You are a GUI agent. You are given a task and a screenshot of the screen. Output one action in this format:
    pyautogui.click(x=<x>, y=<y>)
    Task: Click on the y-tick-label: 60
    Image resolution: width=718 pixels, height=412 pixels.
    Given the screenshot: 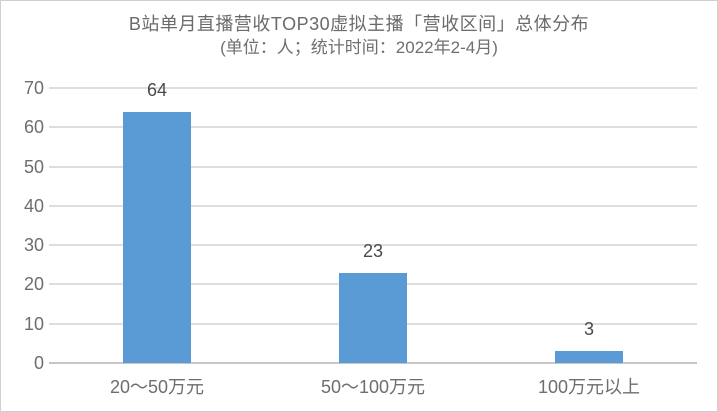 What is the action you would take?
    pyautogui.click(x=33, y=127)
    